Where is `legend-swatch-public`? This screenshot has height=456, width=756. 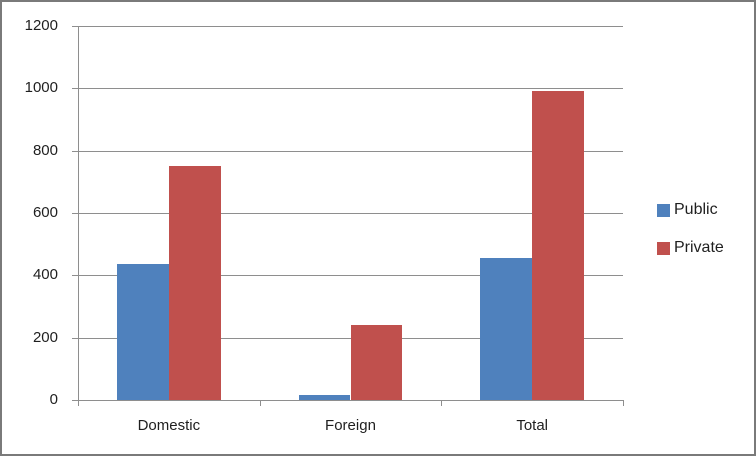
legend-swatch-public is located at coordinates (663, 210).